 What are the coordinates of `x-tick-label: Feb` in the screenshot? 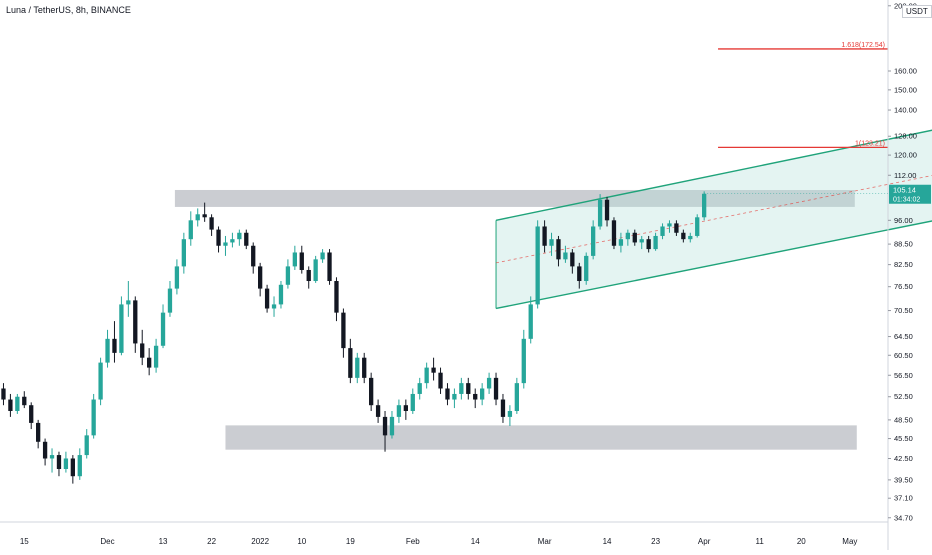 It's located at (413, 541).